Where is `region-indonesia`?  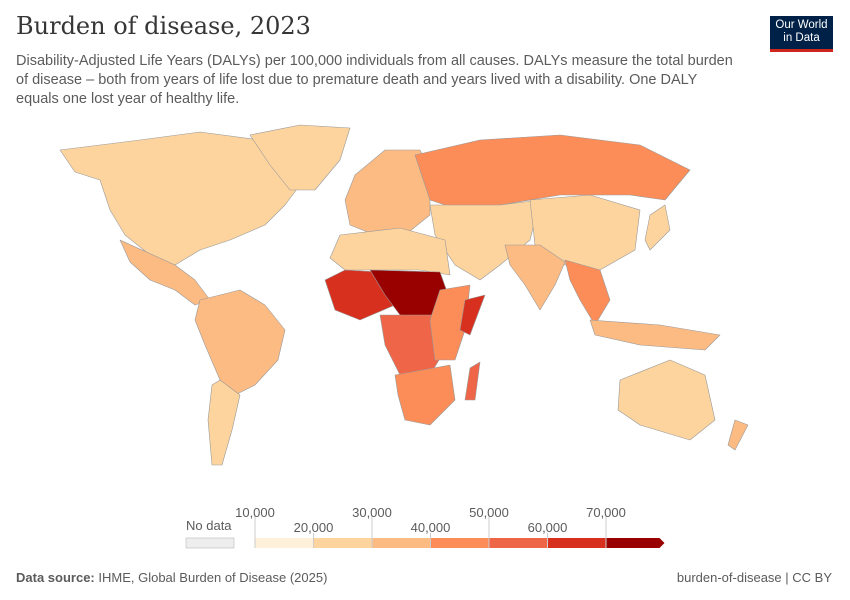 region-indonesia is located at coordinates (655, 335).